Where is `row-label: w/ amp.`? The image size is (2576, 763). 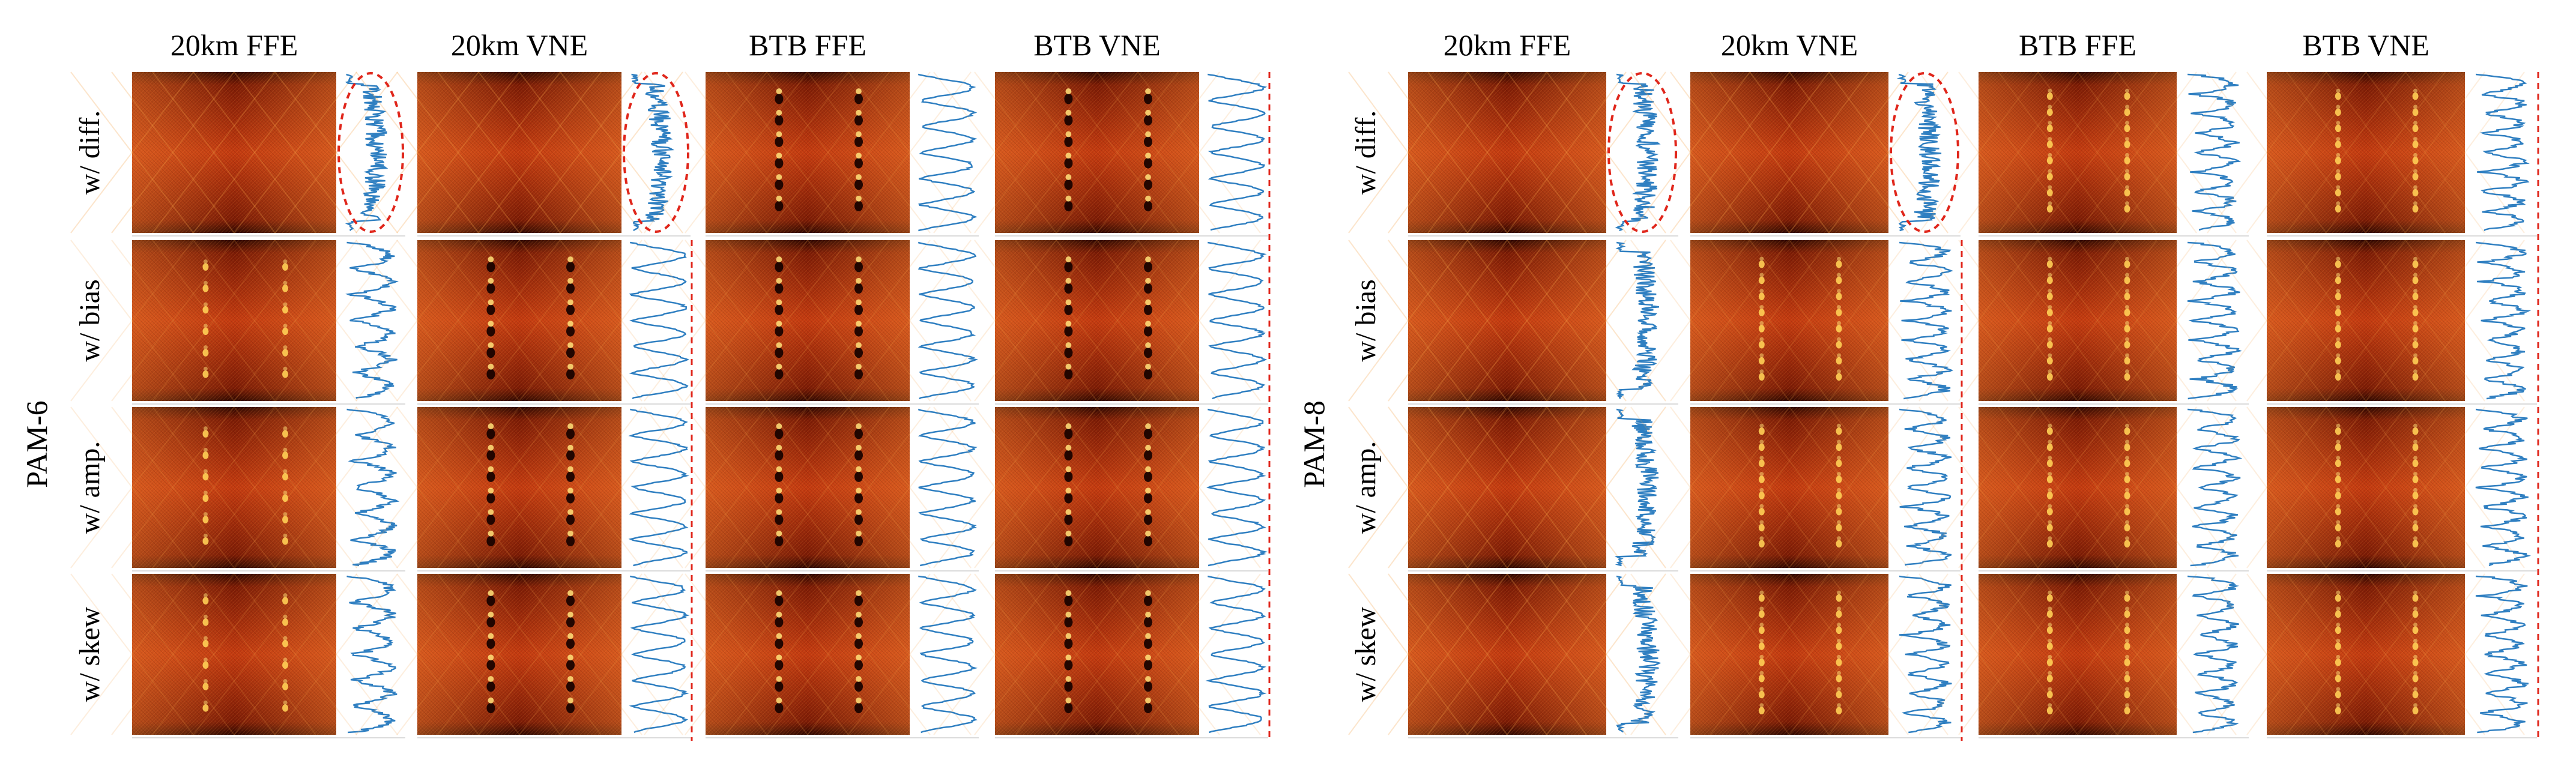 row-label: w/ amp. is located at coordinates (1366, 487).